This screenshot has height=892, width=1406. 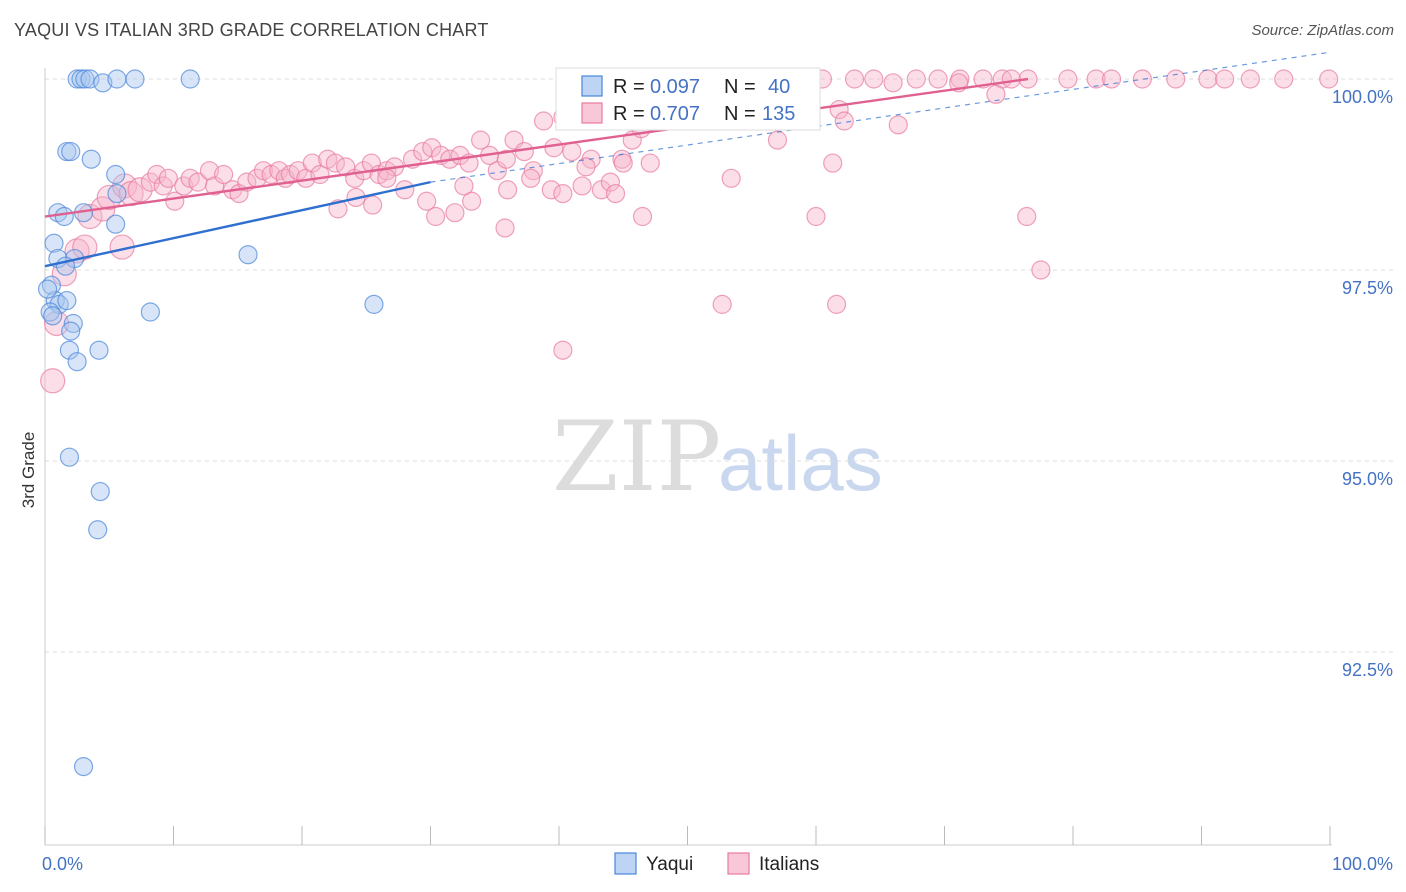 I want to click on chart-source: Source: ZipAtlas.com, so click(x=1322, y=30).